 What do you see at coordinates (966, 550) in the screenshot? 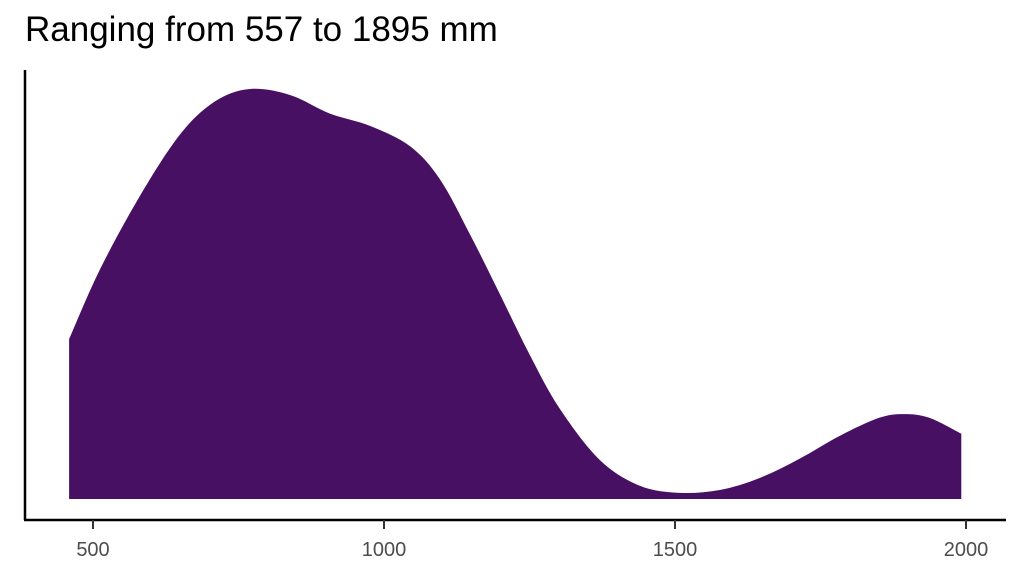
I see `x-tick-label: 2000` at bounding box center [966, 550].